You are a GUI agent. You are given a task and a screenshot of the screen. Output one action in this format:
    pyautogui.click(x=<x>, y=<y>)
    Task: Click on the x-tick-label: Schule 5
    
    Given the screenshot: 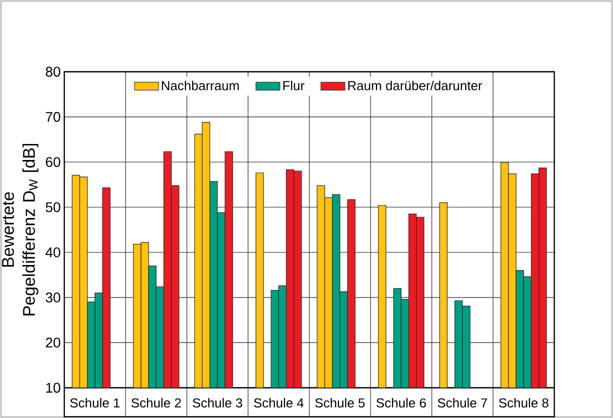 What is the action you would take?
    pyautogui.click(x=340, y=403)
    